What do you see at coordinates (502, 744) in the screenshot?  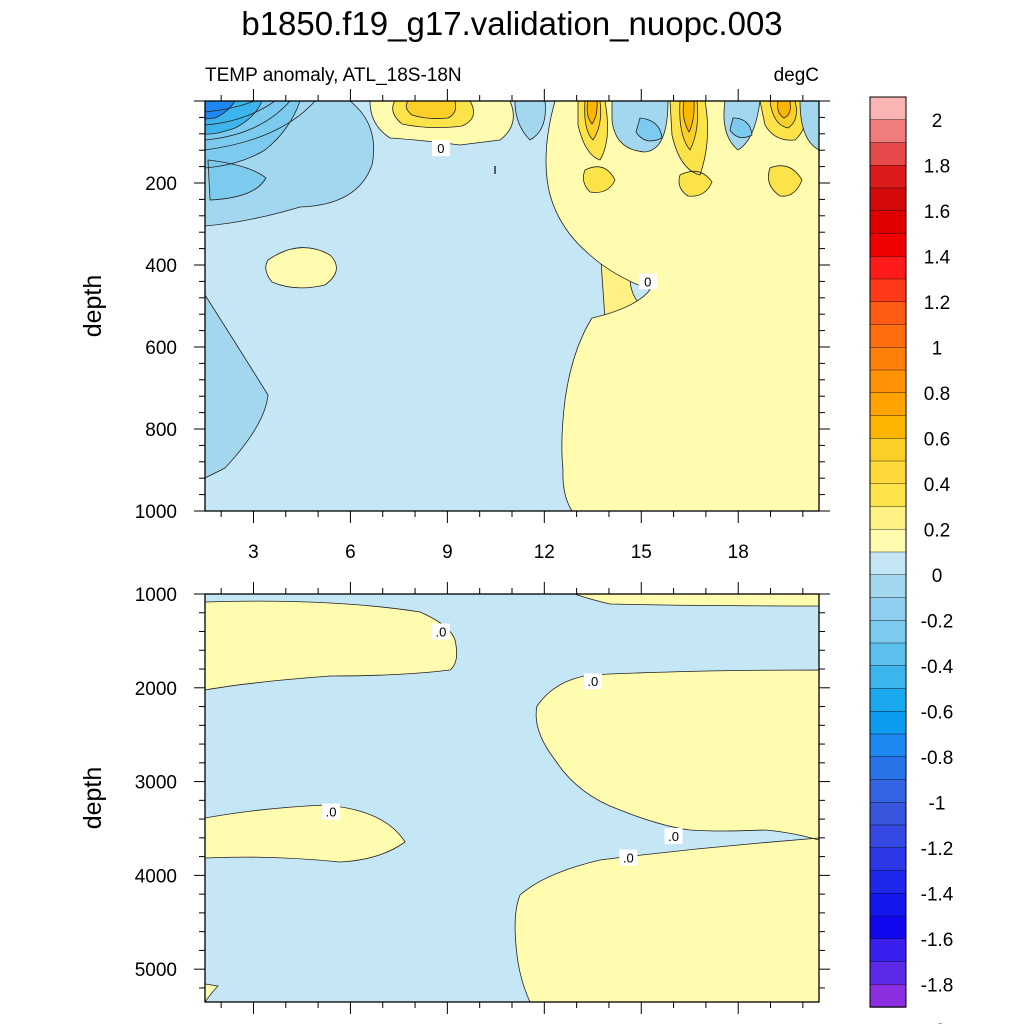 I see `lower-contour-labels: .0 .0 .0 .0 .0` at bounding box center [502, 744].